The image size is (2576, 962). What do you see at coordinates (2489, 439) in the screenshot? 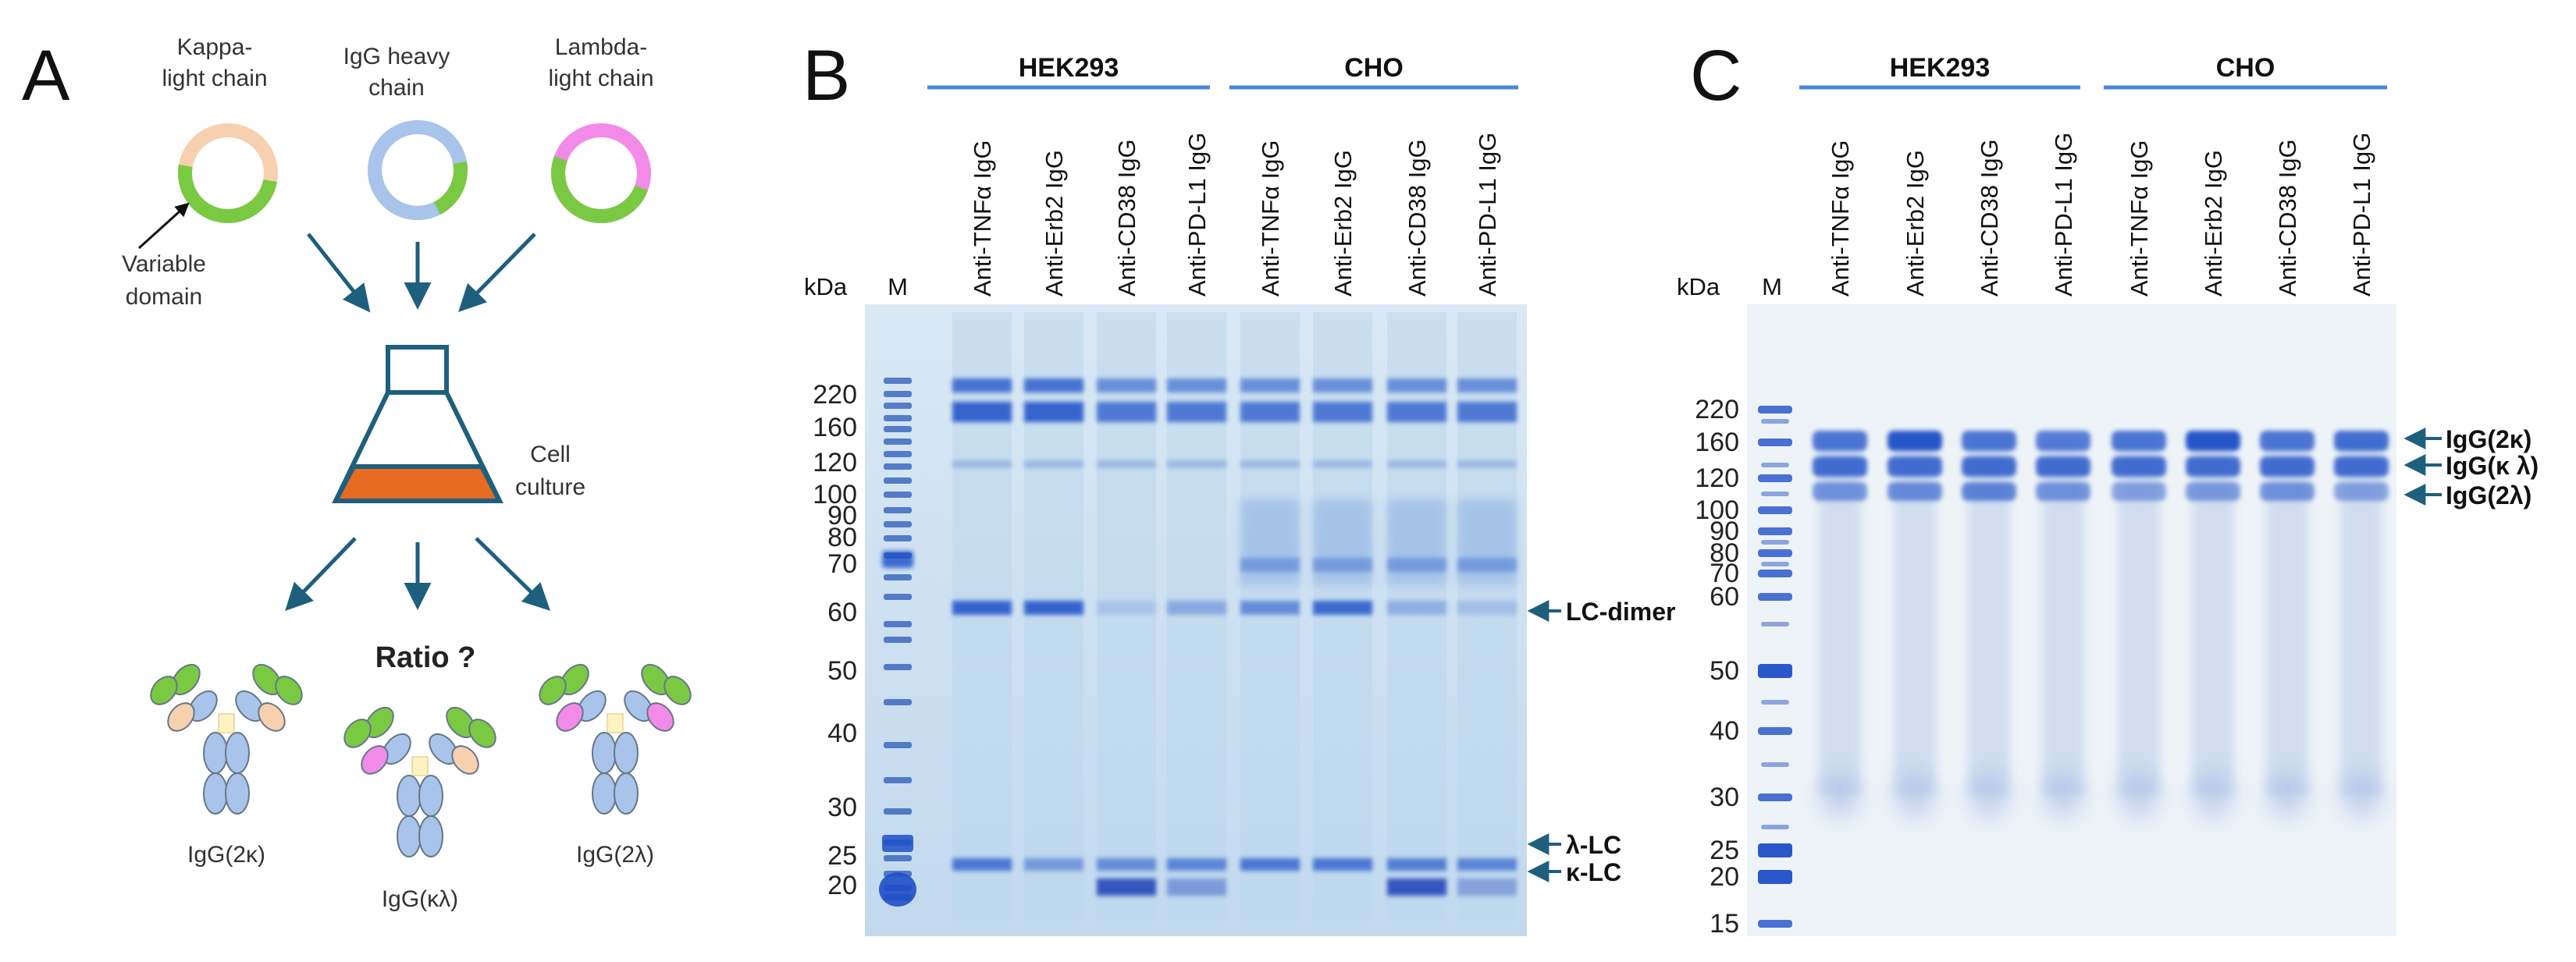
I see `annotation-label: IgG(2κ)` at bounding box center [2489, 439].